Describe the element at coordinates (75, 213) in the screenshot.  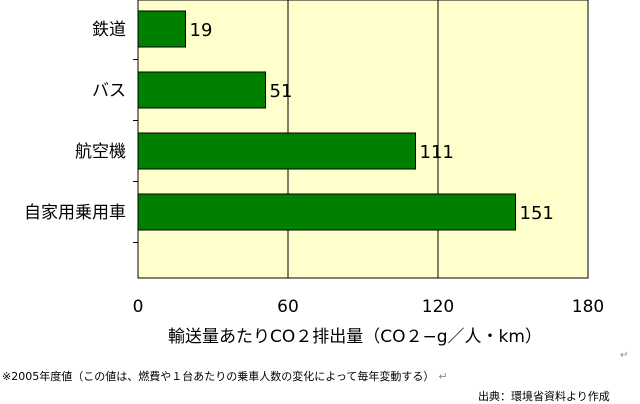
I see `category-label-3: 自家用乗用車` at that location.